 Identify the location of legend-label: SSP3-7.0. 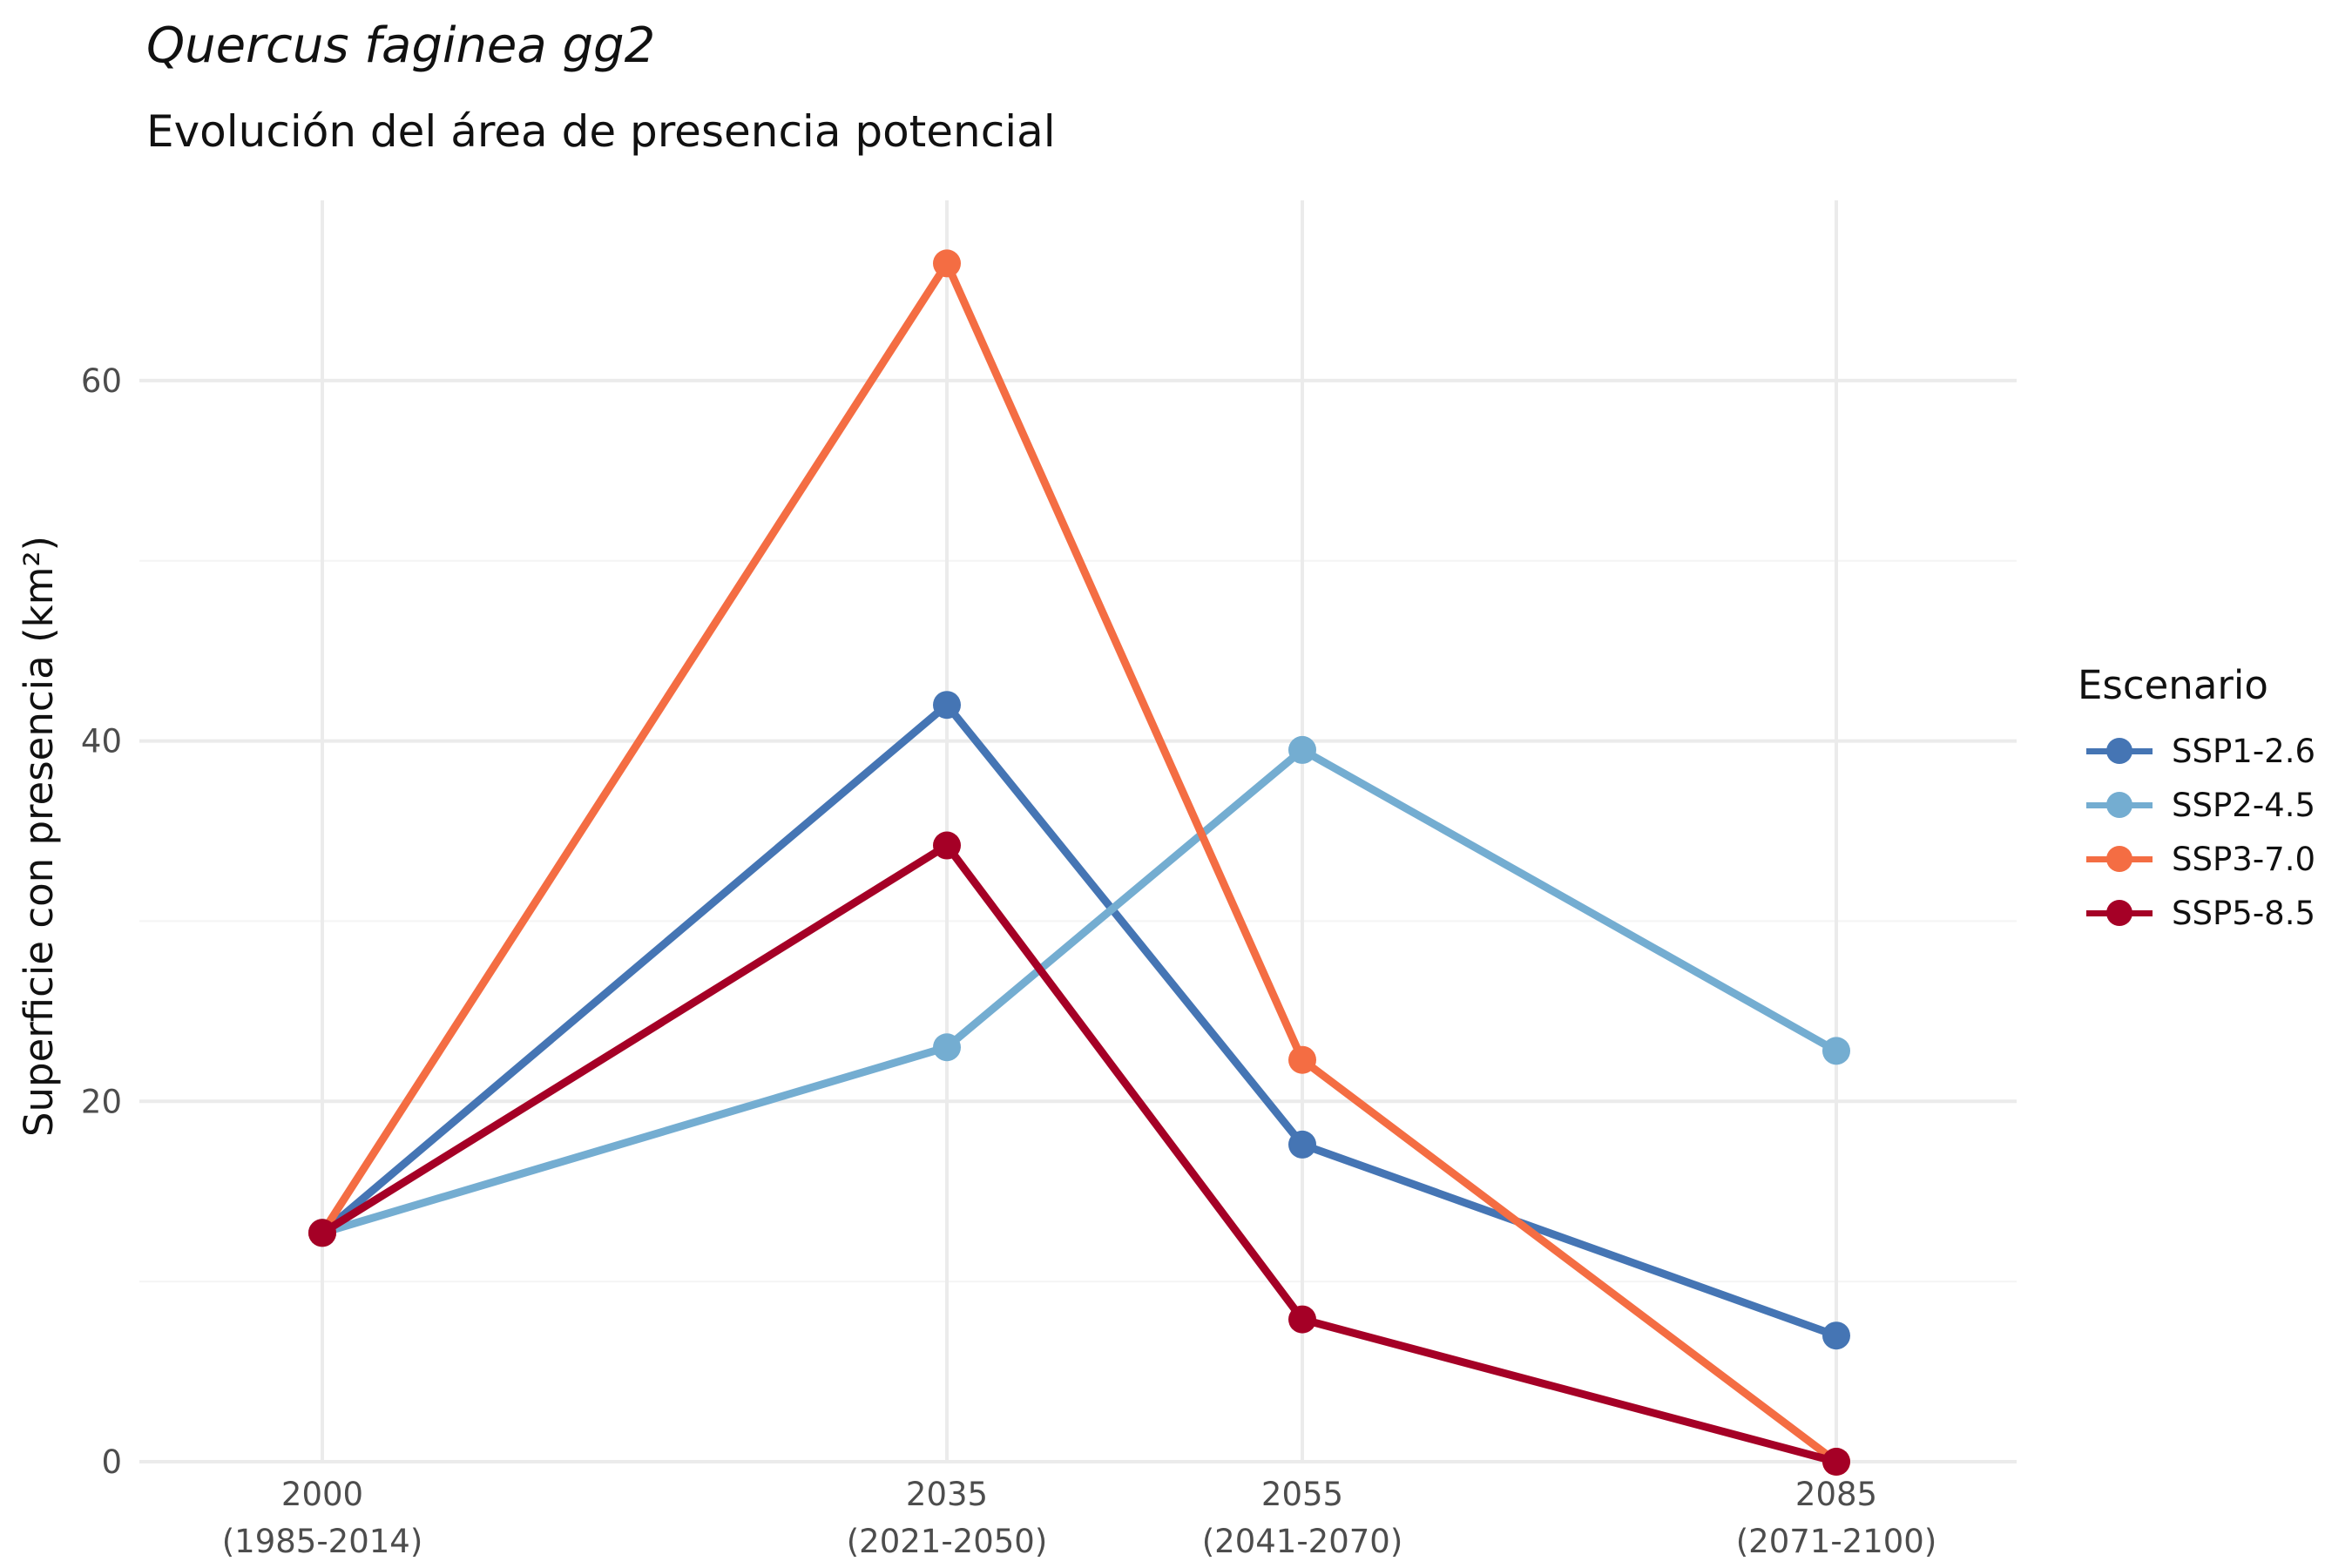
(2244, 859).